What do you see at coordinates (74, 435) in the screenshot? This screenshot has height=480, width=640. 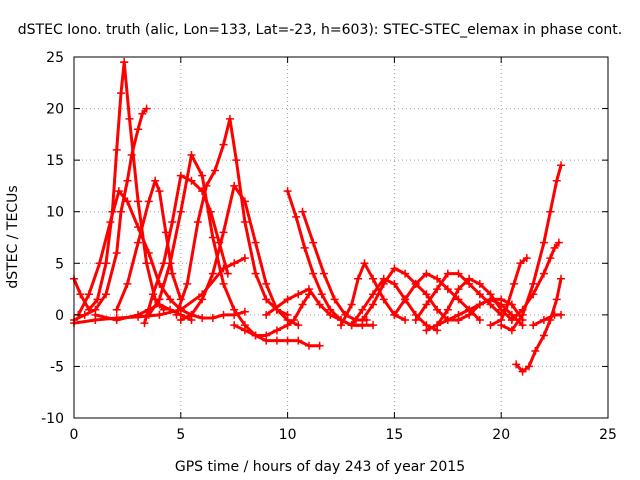 I see `x-tick-label: 0` at bounding box center [74, 435].